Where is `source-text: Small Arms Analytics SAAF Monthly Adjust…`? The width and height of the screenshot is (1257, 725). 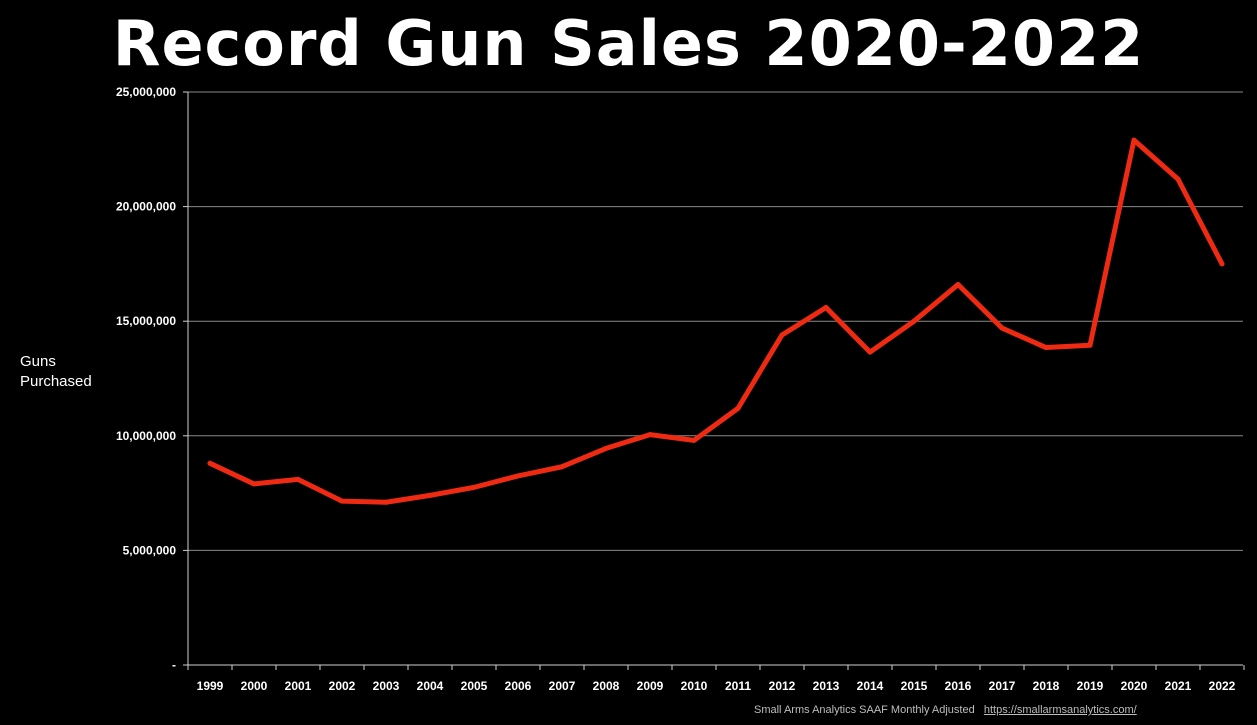
source-text: Small Arms Analytics SAAF Monthly Adjust… is located at coordinates (864, 710).